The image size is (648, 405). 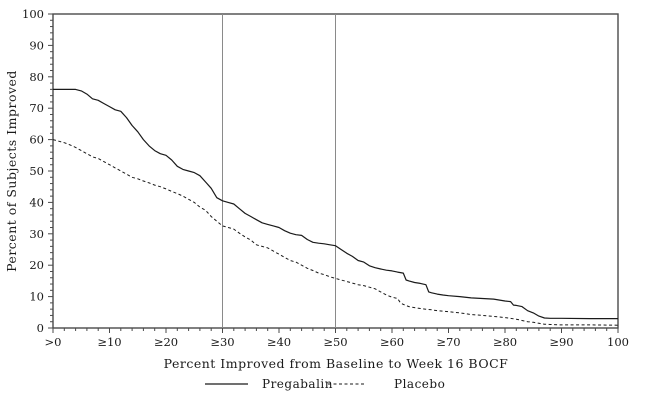 What do you see at coordinates (297, 384) in the screenshot?
I see `legend-label-pregabalin: Pregabalin` at bounding box center [297, 384].